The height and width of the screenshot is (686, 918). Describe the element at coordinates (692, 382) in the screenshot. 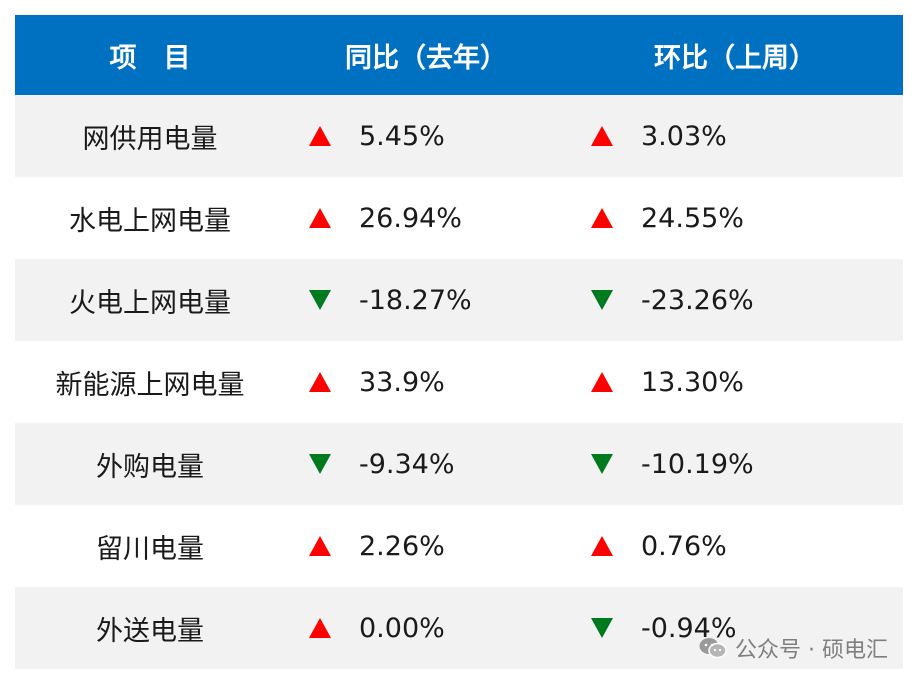

I see `mom-value: 13.30%` at that location.